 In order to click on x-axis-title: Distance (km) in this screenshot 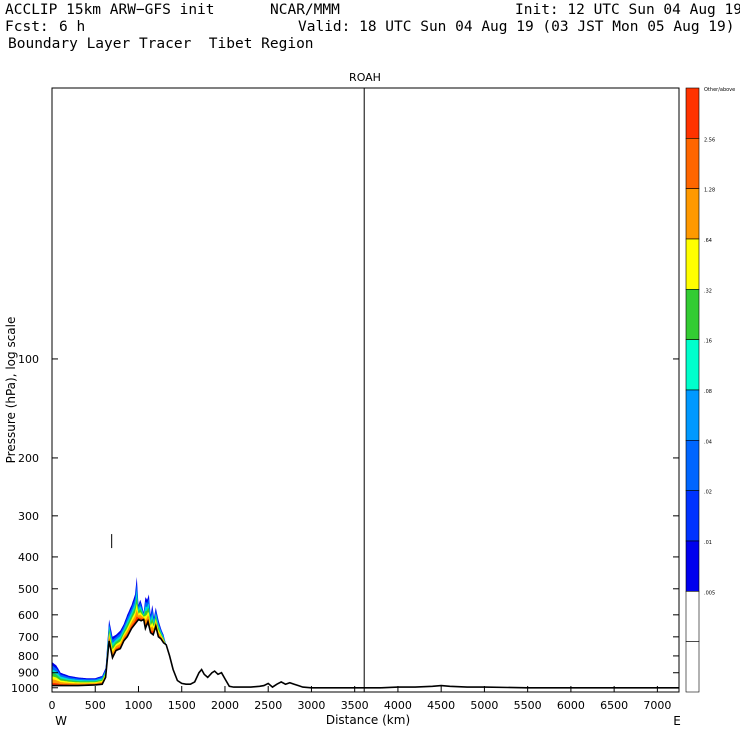, I will do `click(368, 720)`.